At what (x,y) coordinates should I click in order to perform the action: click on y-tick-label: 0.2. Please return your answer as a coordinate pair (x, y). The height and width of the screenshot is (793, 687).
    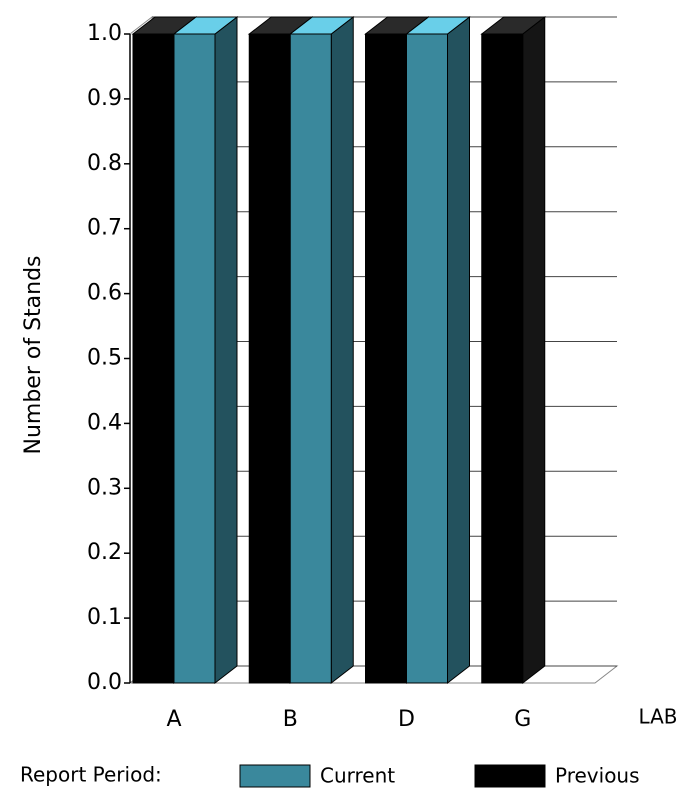
    Looking at the image, I should click on (104, 552).